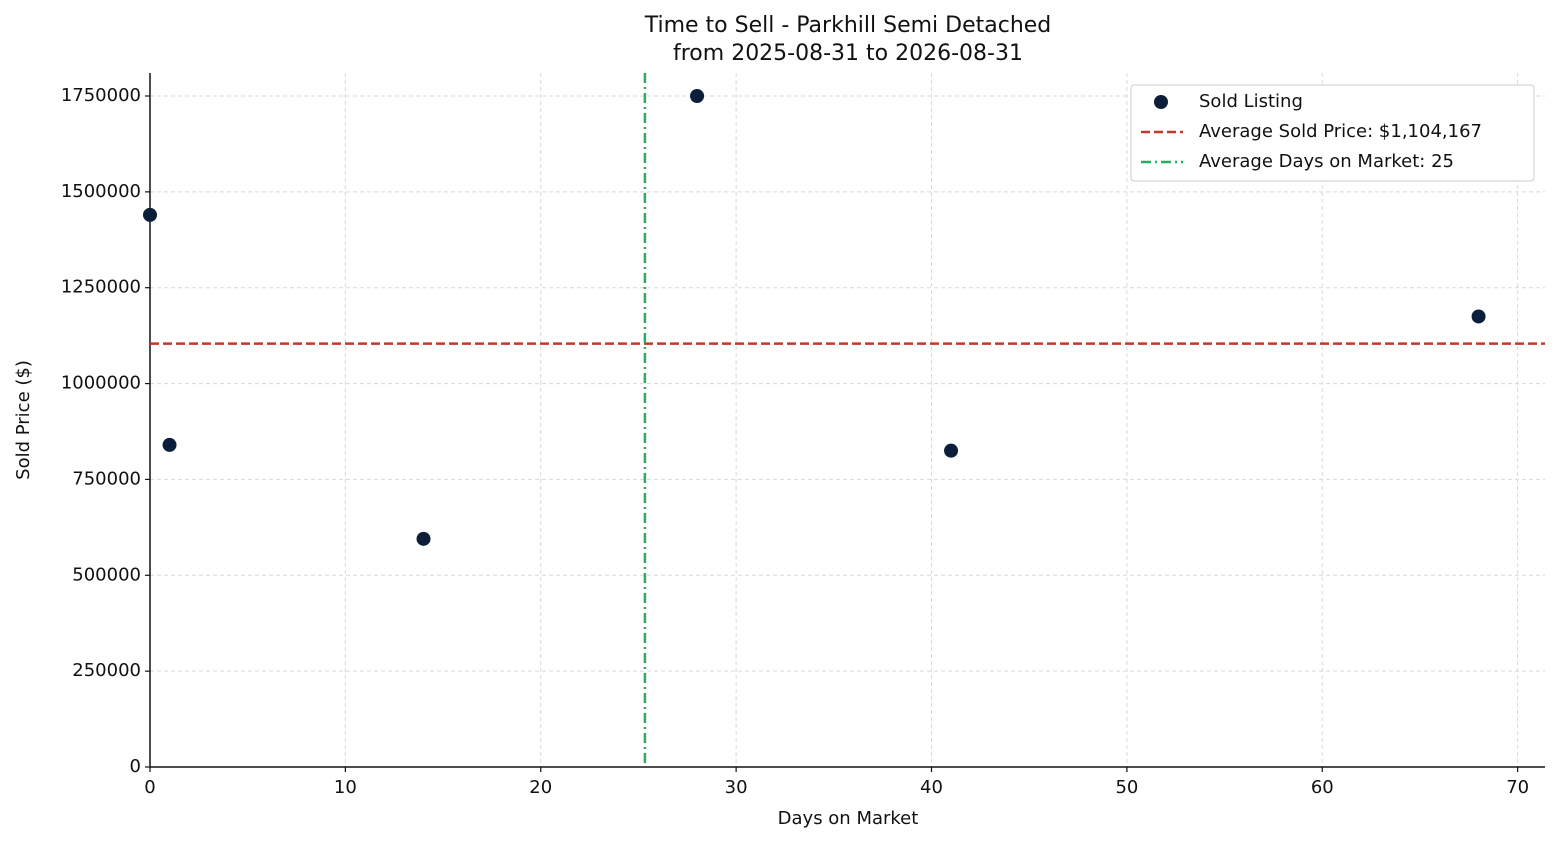 Image resolution: width=1560 pixels, height=845 pixels. I want to click on y-axis-label: Sold Price ($), so click(23, 420).